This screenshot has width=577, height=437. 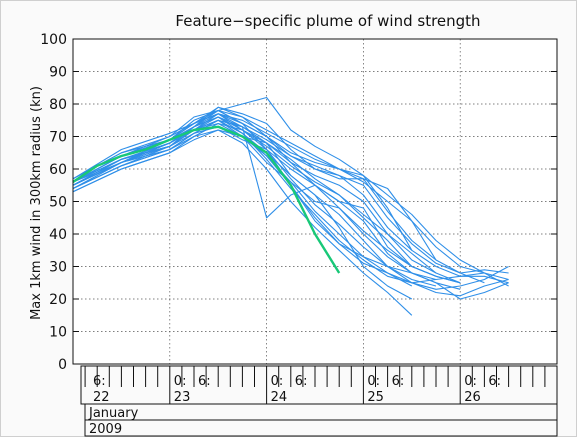 I want to click on chart-title: Feature−specific plume of wind strength, so click(x=327, y=21).